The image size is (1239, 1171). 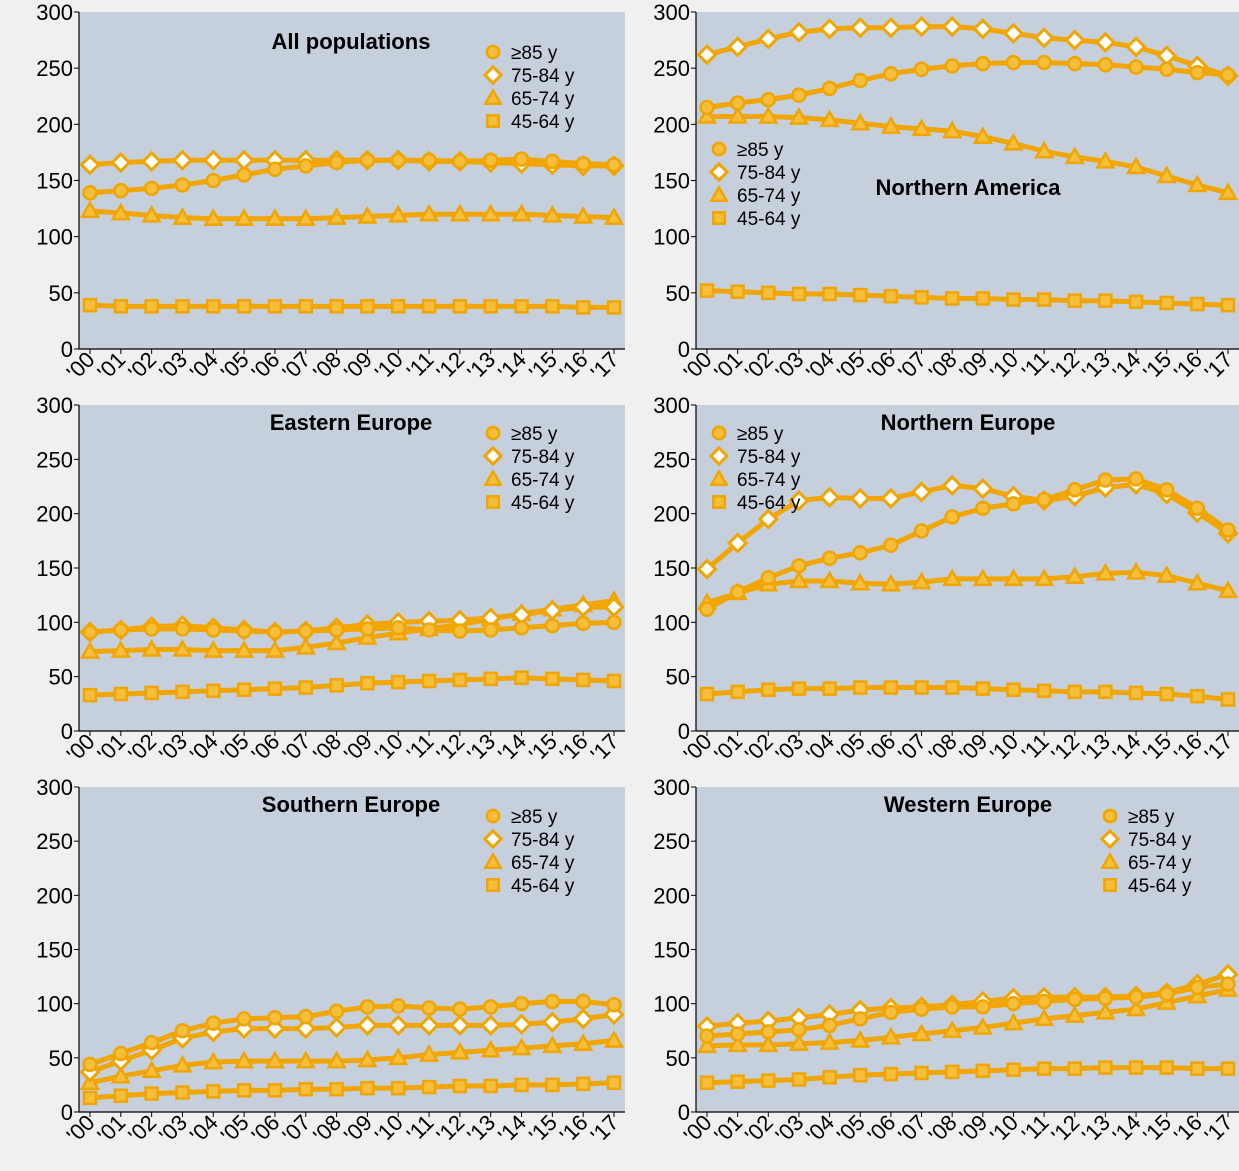 What do you see at coordinates (968, 187) in the screenshot?
I see `panel-title: Northern America` at bounding box center [968, 187].